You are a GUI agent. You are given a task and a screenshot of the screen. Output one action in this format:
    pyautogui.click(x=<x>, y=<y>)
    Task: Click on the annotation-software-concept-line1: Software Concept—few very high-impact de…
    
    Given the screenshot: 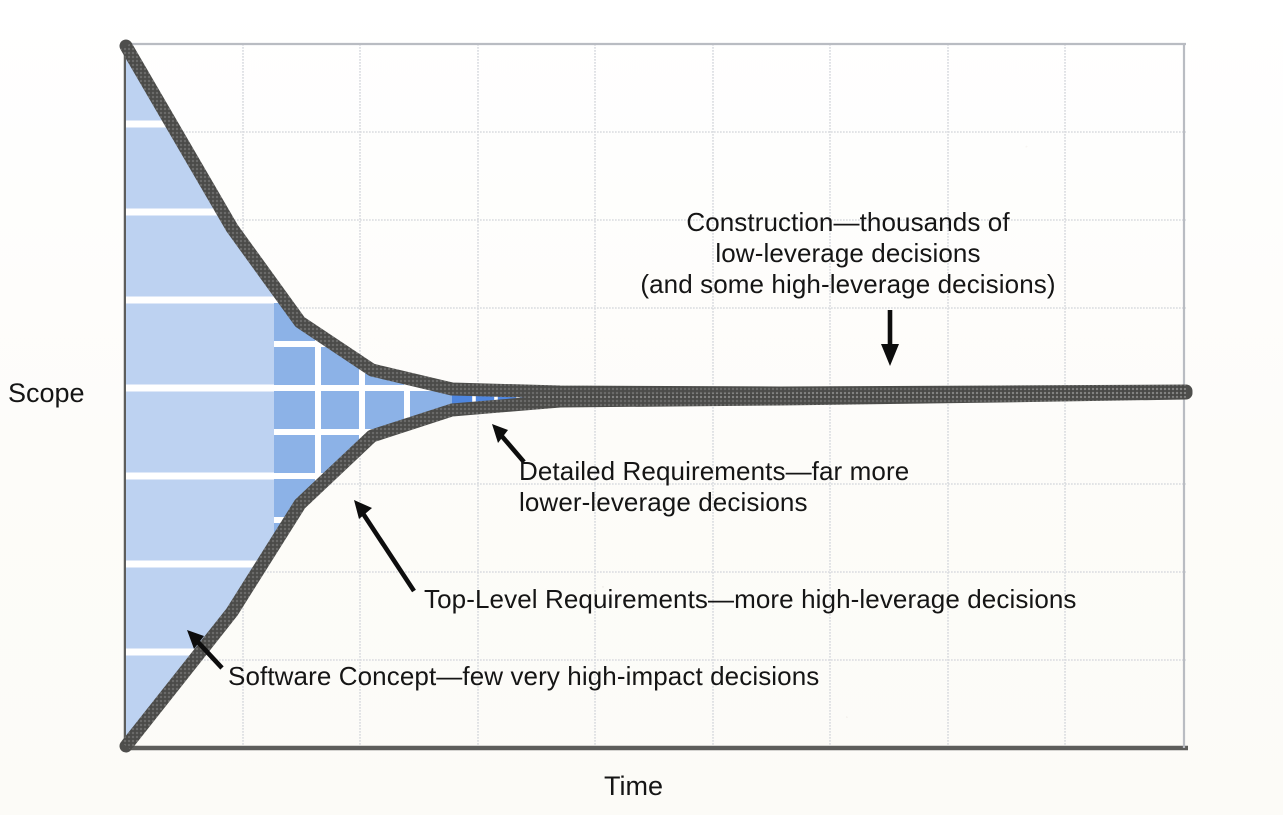 What is the action you would take?
    pyautogui.click(x=524, y=676)
    